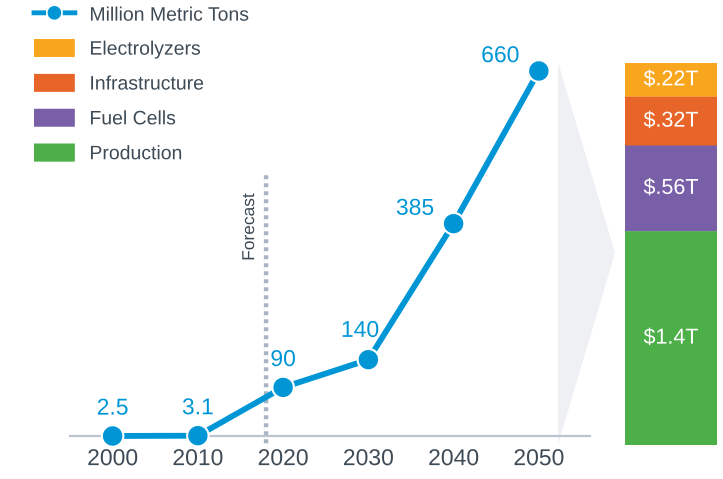 The height and width of the screenshot is (479, 723). I want to click on legend-label: Million Metric Tons, so click(169, 13).